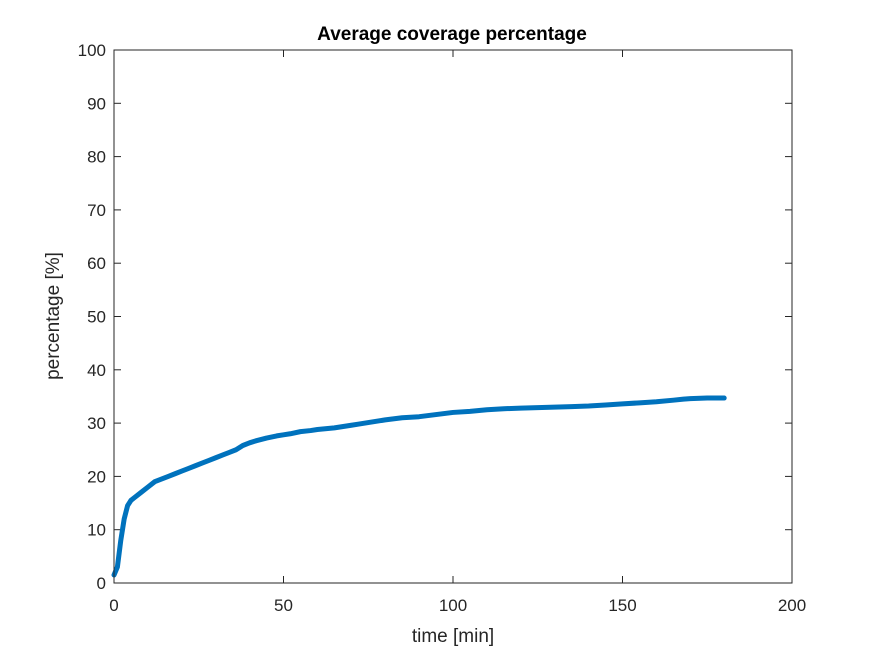 The width and height of the screenshot is (875, 661). Describe the element at coordinates (96, 103) in the screenshot. I see `y-tick-label-9: 90` at that location.